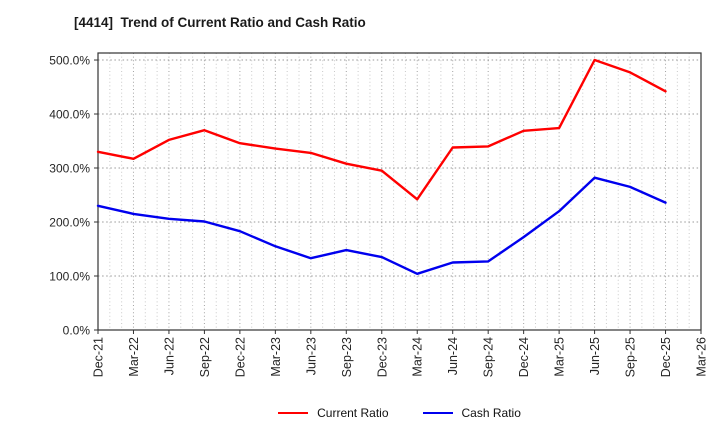  What do you see at coordinates (69, 115) in the screenshot?
I see `y-tick-label: 400.0%` at bounding box center [69, 115].